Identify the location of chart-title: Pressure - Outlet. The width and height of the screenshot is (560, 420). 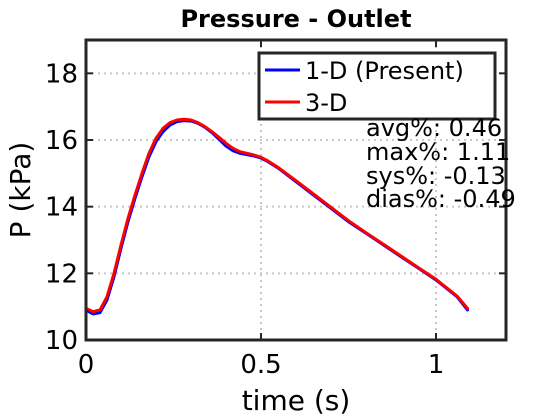
(295, 19).